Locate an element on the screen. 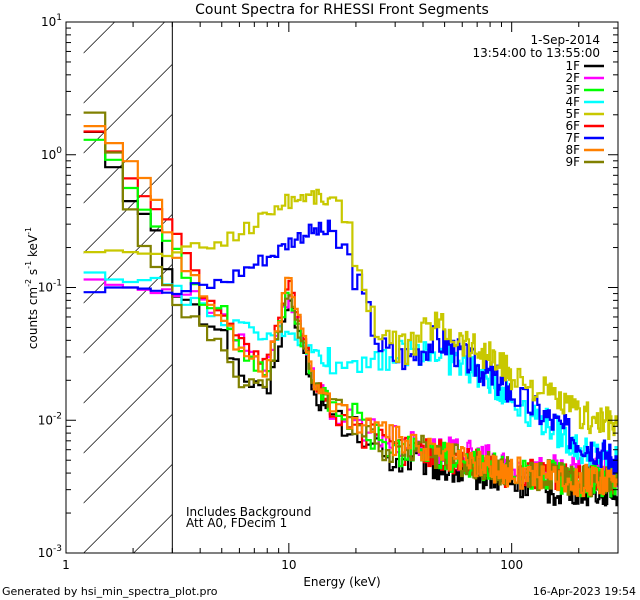 Image resolution: width=640 pixels, height=600 pixels. footer-timestamp: 16-Apr-2023 19:54 is located at coordinates (584, 591).